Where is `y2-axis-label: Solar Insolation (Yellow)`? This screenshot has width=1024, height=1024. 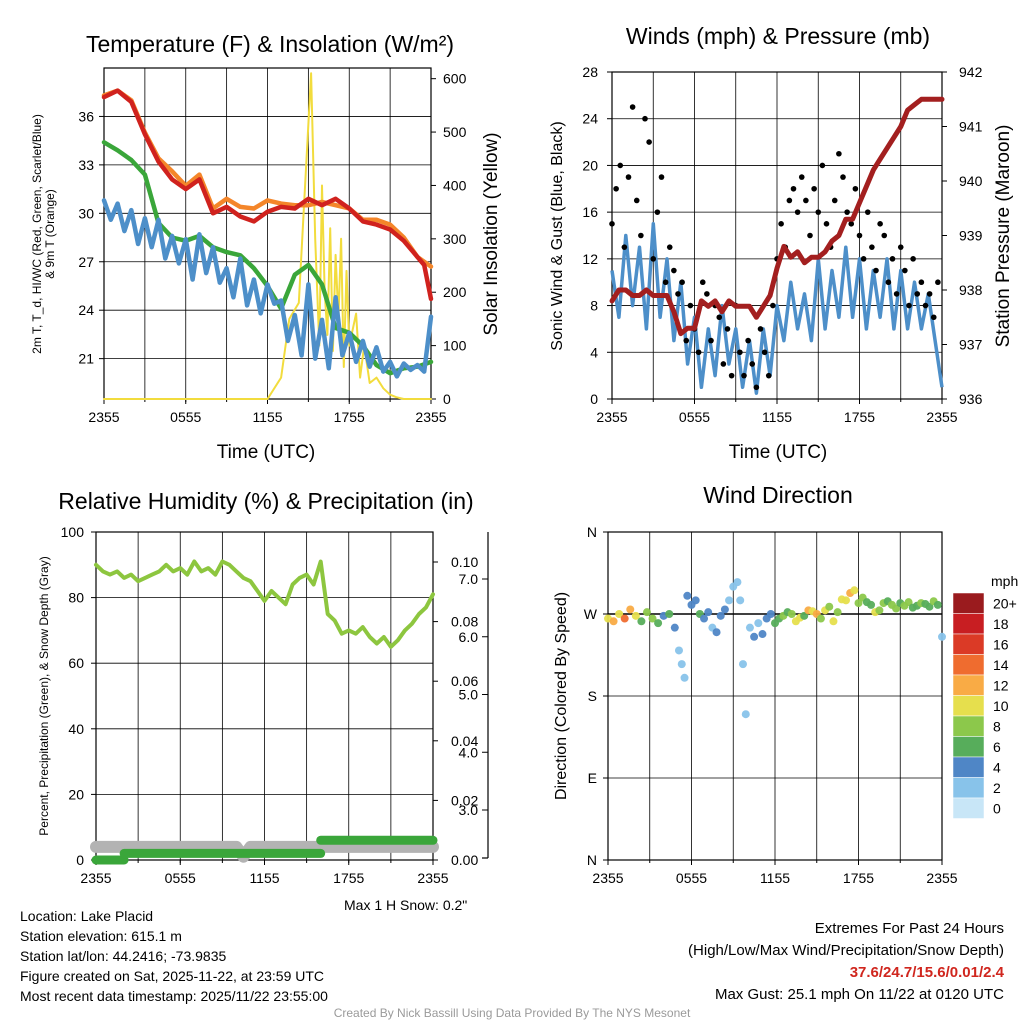 y2-axis-label: Solar Insolation (Yellow) is located at coordinates (491, 233).